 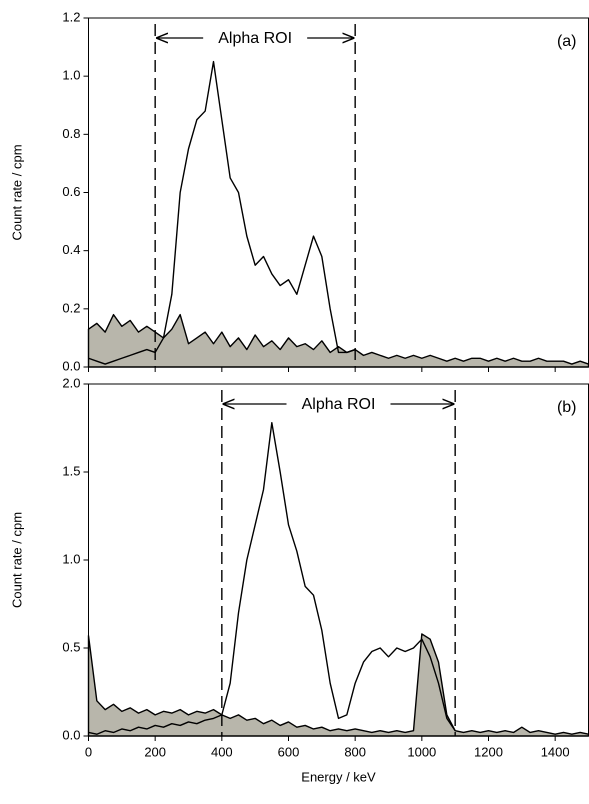 I want to click on y-tick-label: 0.4, so click(x=71, y=249).